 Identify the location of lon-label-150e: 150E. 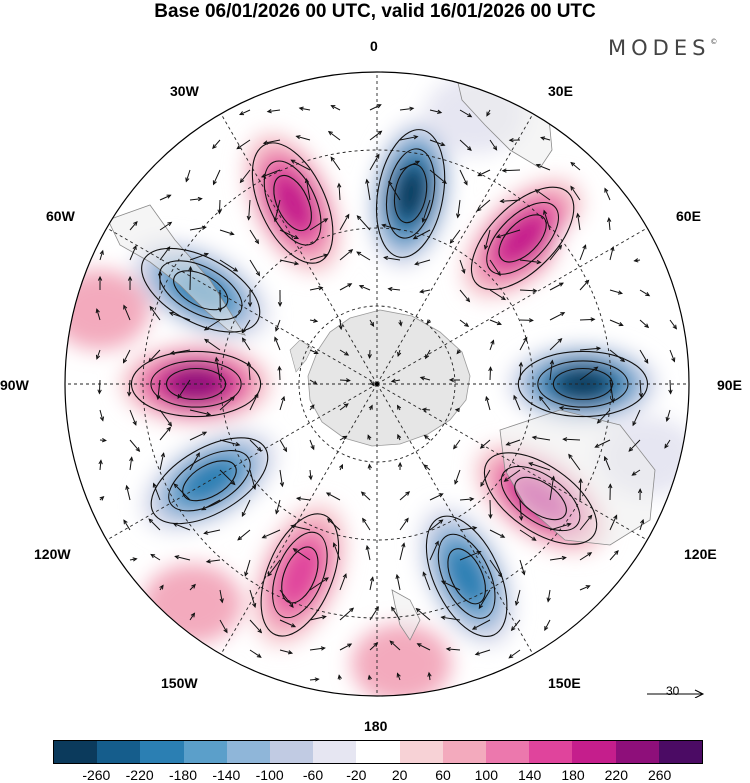
(564, 683).